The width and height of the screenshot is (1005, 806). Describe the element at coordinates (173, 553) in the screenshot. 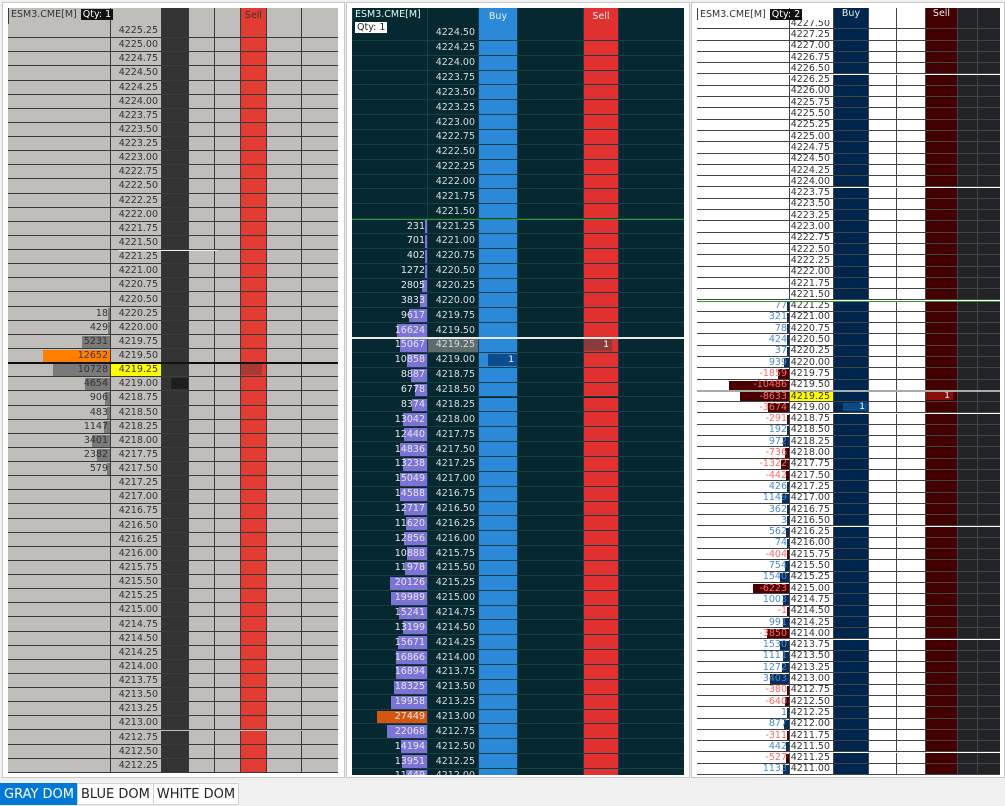

I see `price-row: 4216.00` at that location.